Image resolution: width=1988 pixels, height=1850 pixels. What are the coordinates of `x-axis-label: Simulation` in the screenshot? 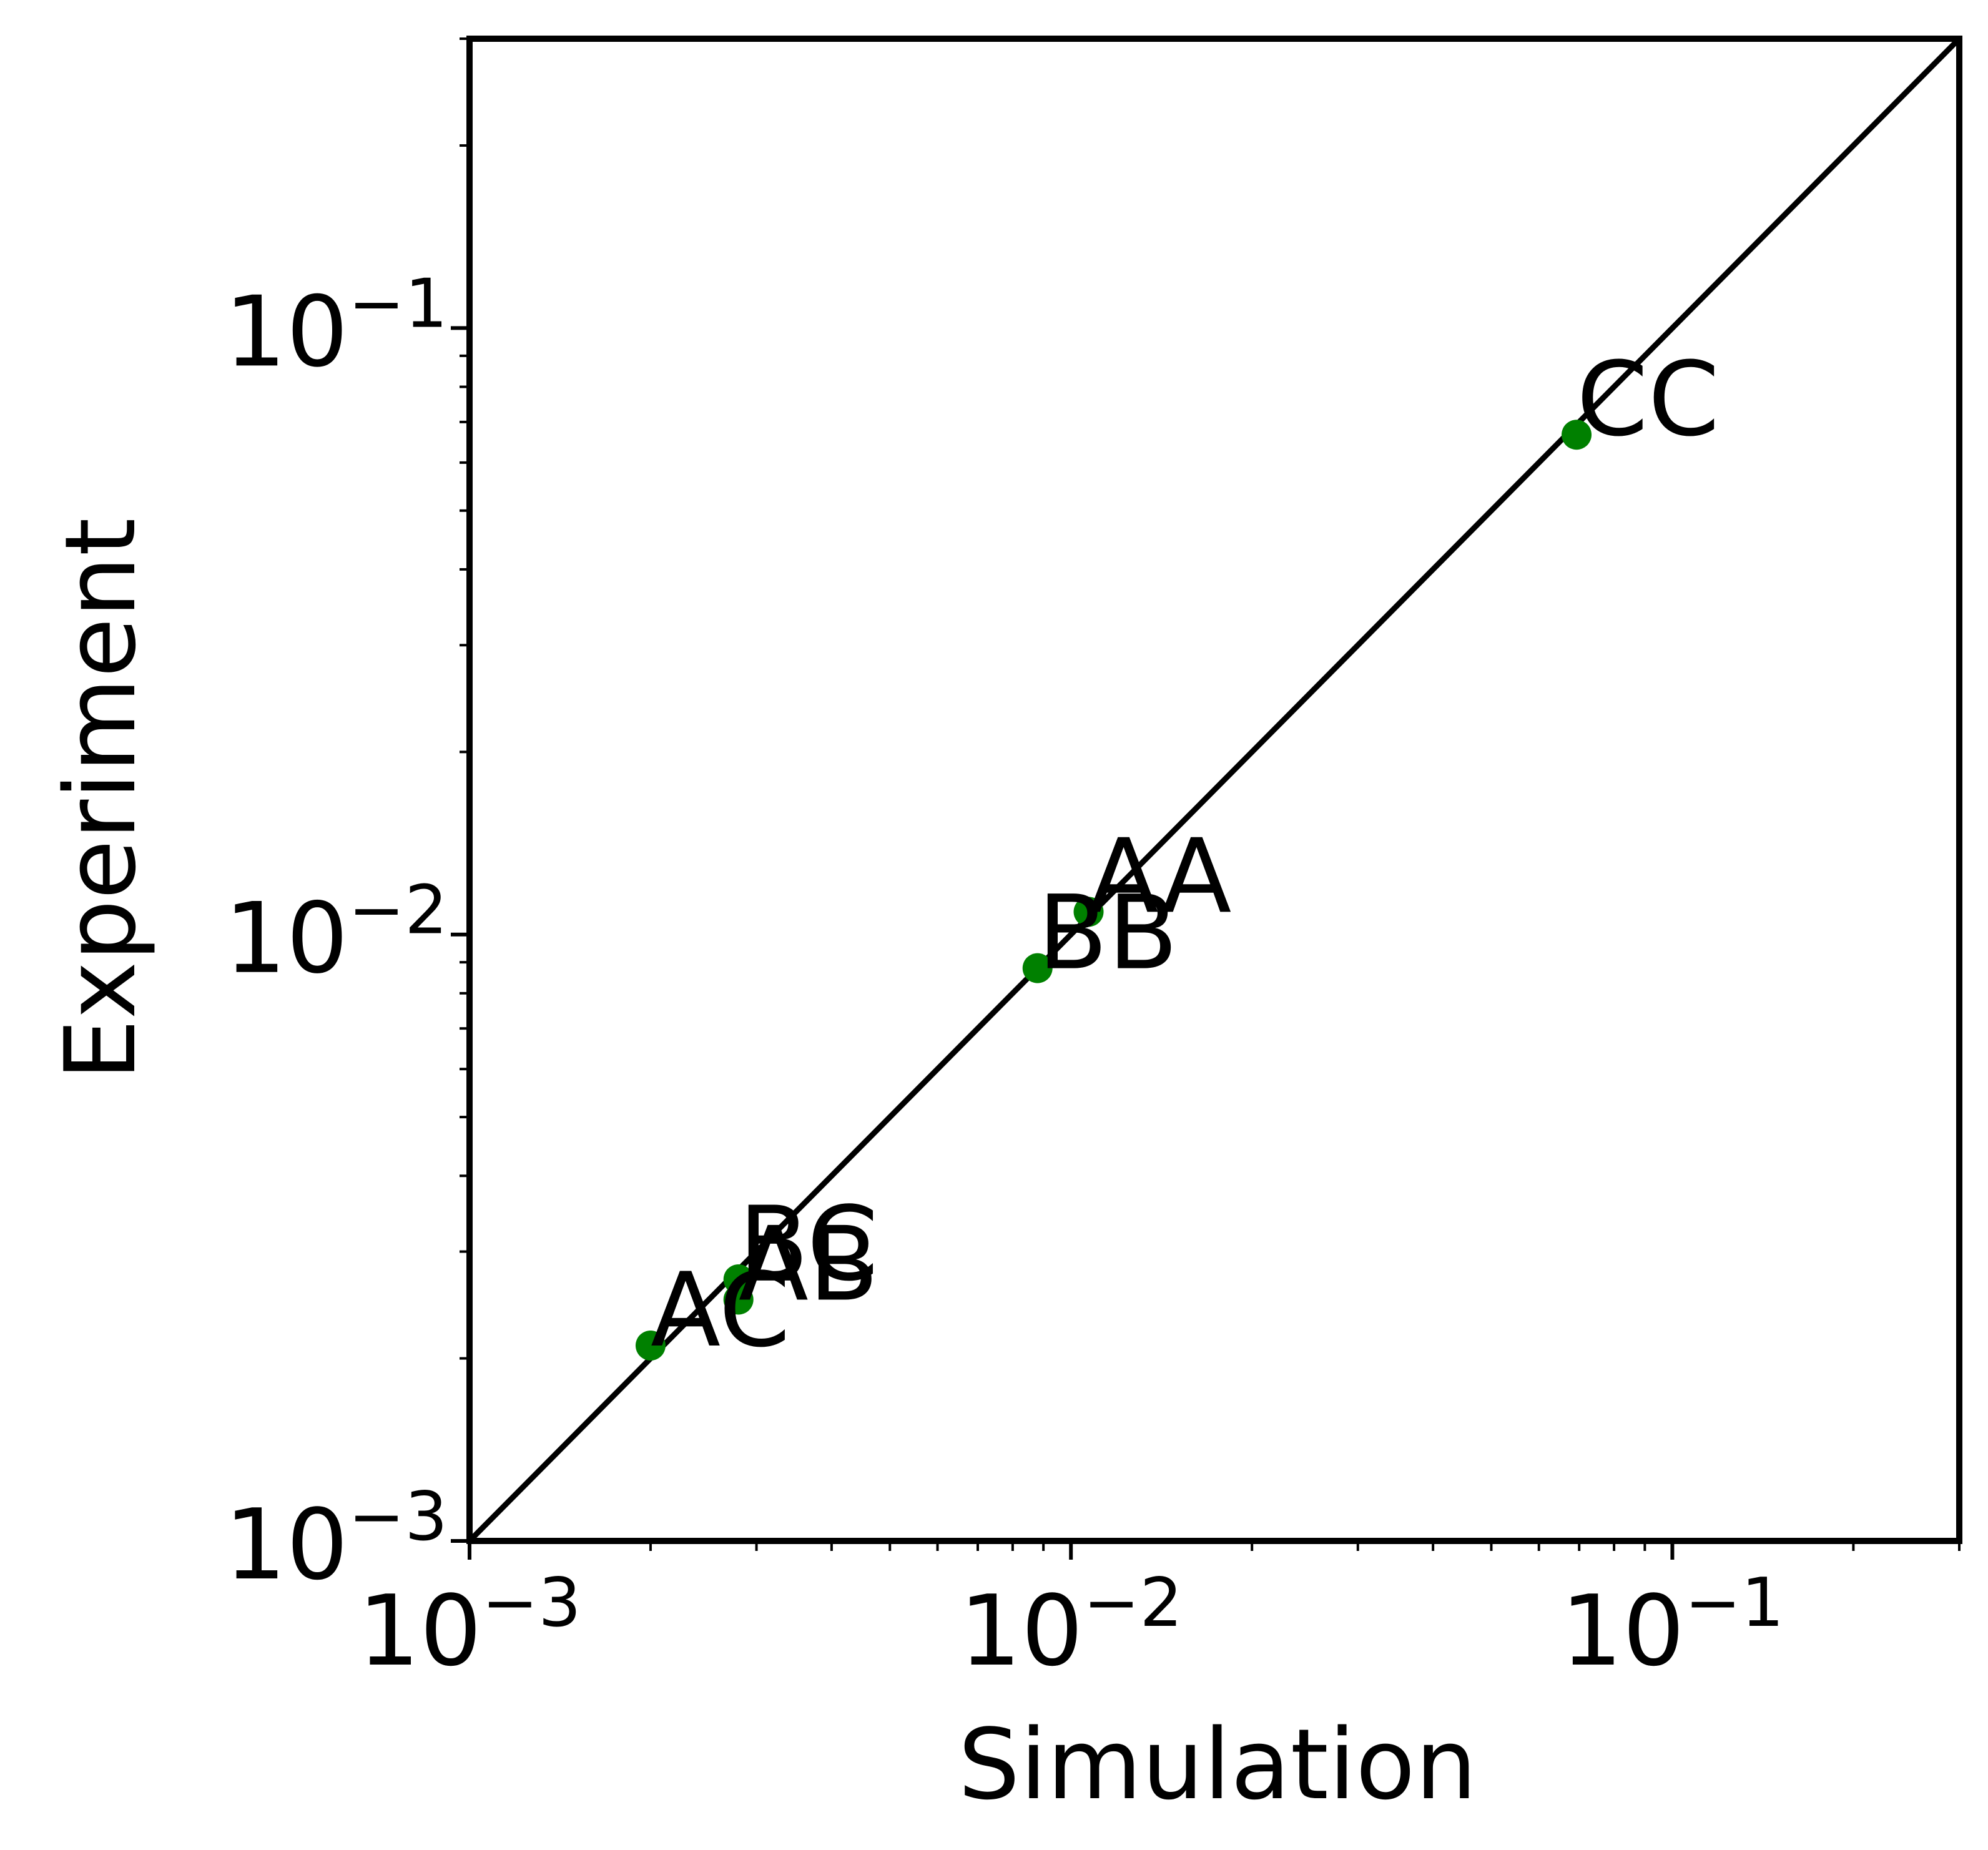 It's located at (1217, 1764).